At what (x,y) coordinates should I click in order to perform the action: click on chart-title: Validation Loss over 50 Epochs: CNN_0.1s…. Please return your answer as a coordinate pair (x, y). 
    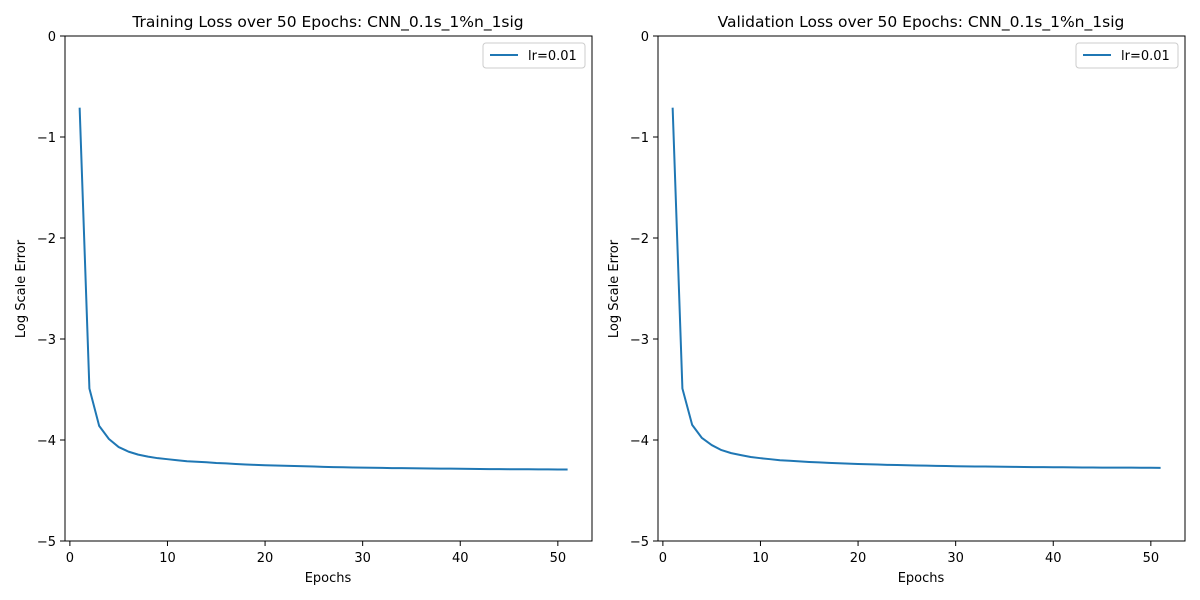
    Looking at the image, I should click on (921, 22).